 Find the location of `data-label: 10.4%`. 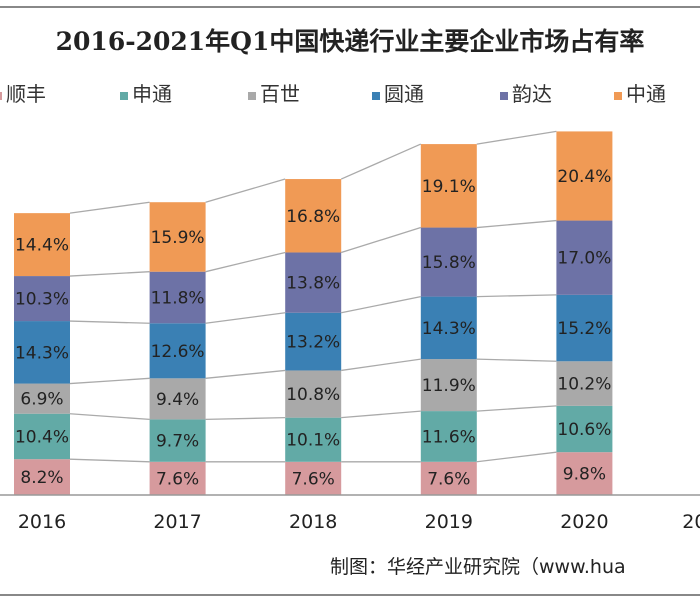

data-label: 10.4% is located at coordinates (42, 437).